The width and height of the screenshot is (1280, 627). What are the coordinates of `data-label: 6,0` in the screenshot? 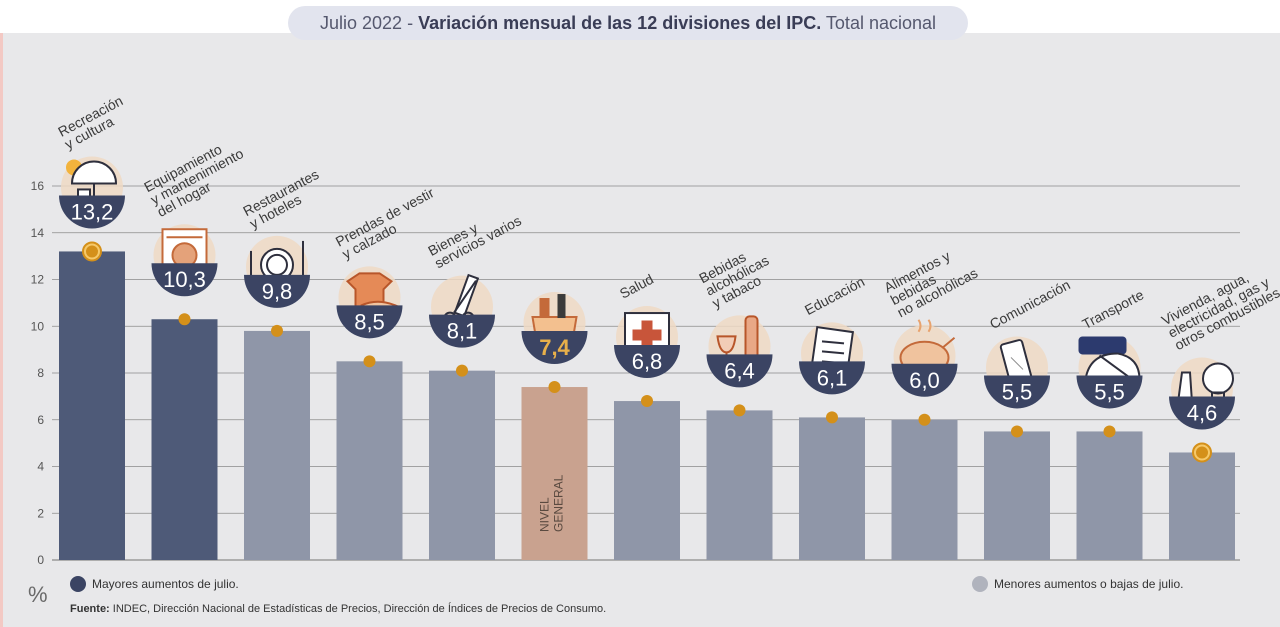 It's located at (924, 380).